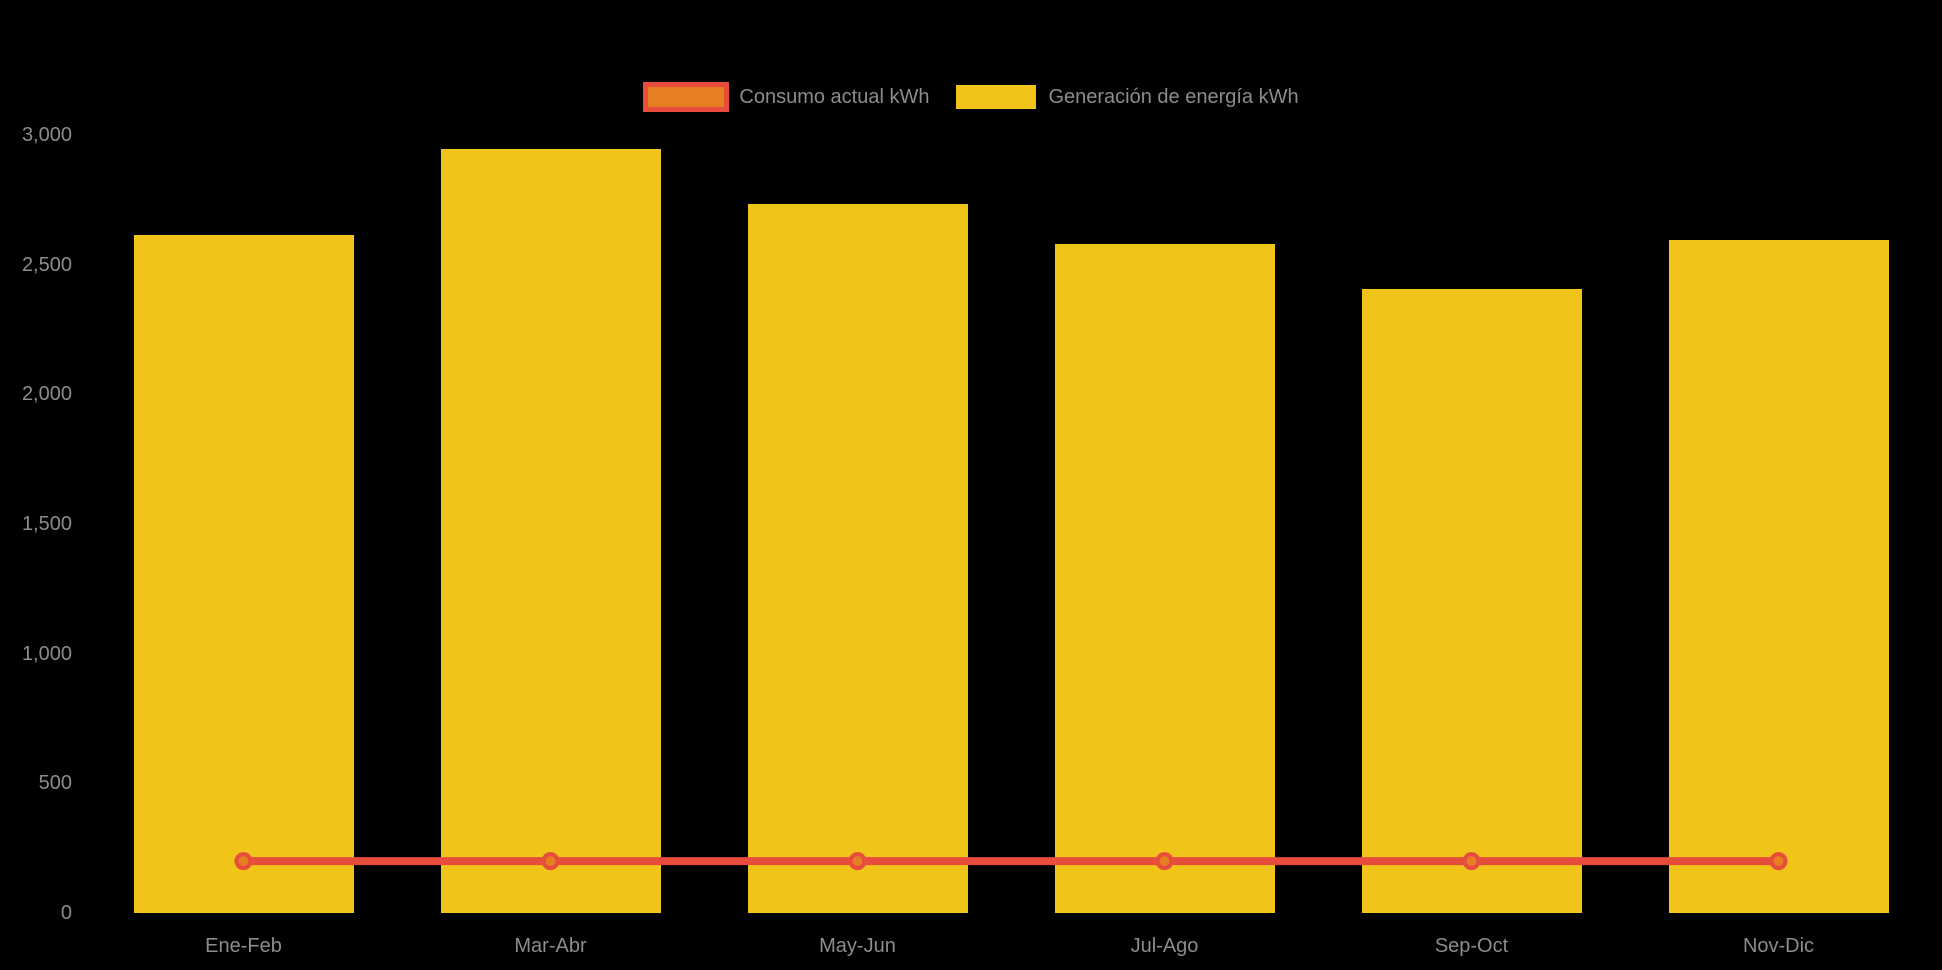  I want to click on x-label-mar-abr: Mar-Abr, so click(550, 946).